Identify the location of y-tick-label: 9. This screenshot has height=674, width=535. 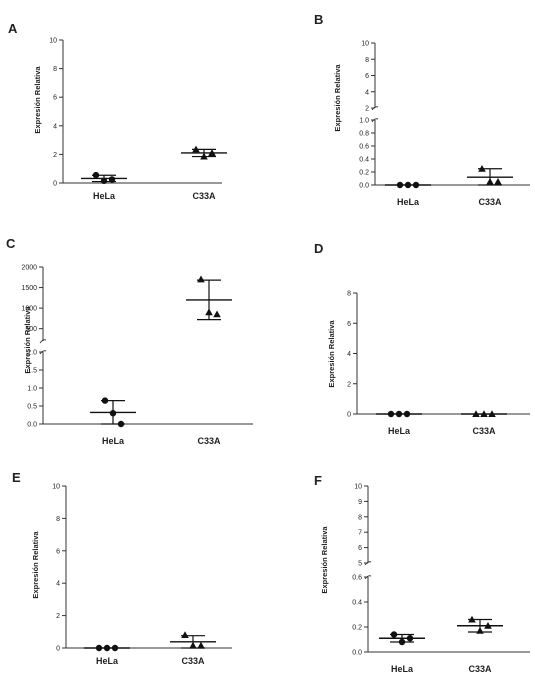
(360, 502).